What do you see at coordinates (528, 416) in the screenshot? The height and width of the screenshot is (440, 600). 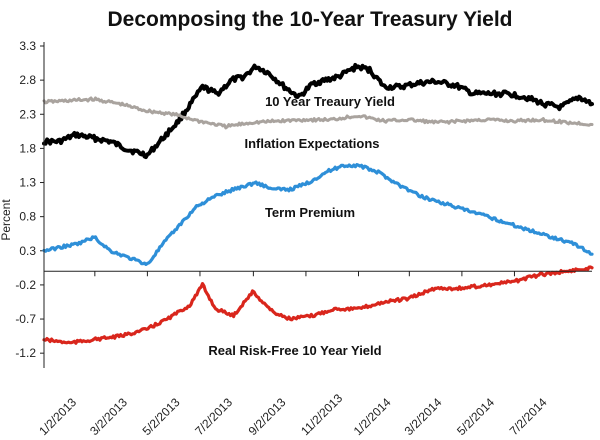 I see `x-tick-label: 7/2/2014` at bounding box center [528, 416].